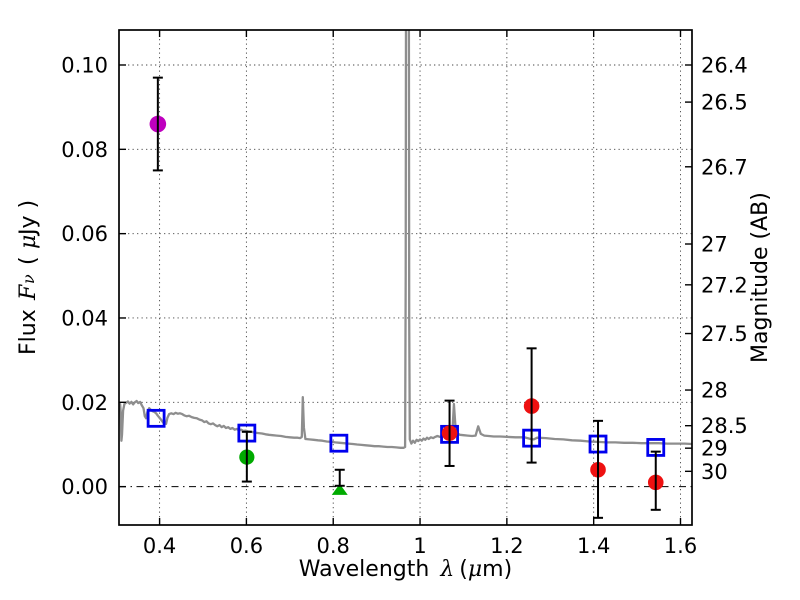 This screenshot has height=600, width=800. I want to click on flux-tick-label: 0.04, so click(84, 318).